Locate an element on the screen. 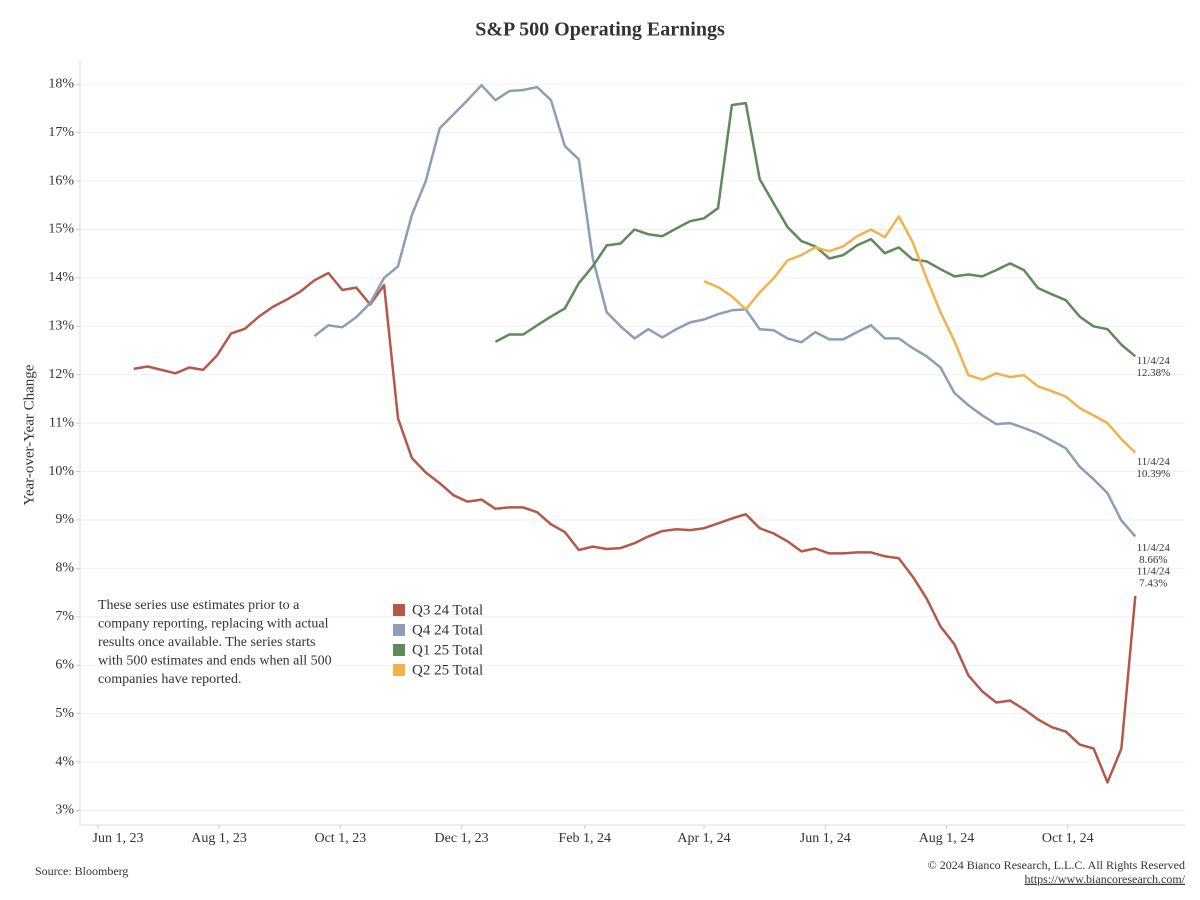  end-value-label: 8.66% is located at coordinates (1153, 560).